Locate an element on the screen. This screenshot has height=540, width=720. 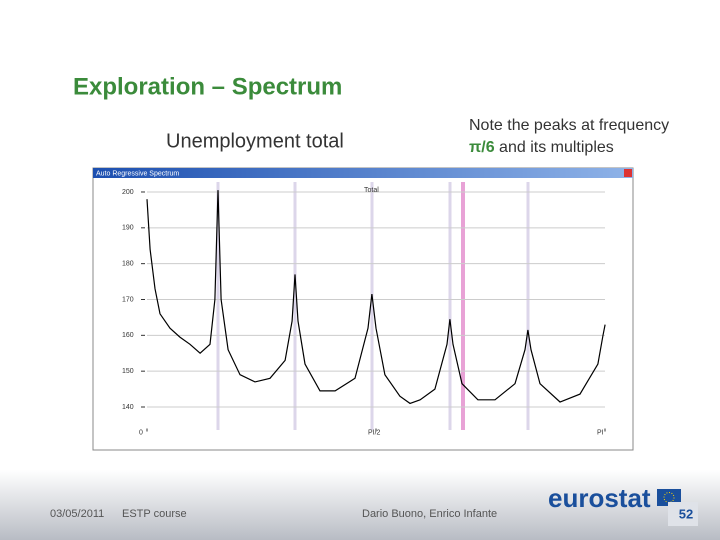
note: π/6 and its multiples is located at coordinates (541, 147).